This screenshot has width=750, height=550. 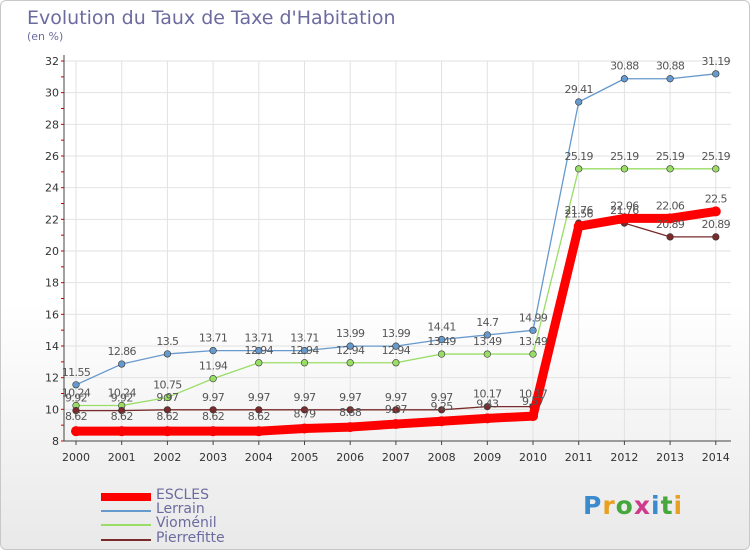 What do you see at coordinates (76, 372) in the screenshot?
I see `data-label: 11.55` at bounding box center [76, 372].